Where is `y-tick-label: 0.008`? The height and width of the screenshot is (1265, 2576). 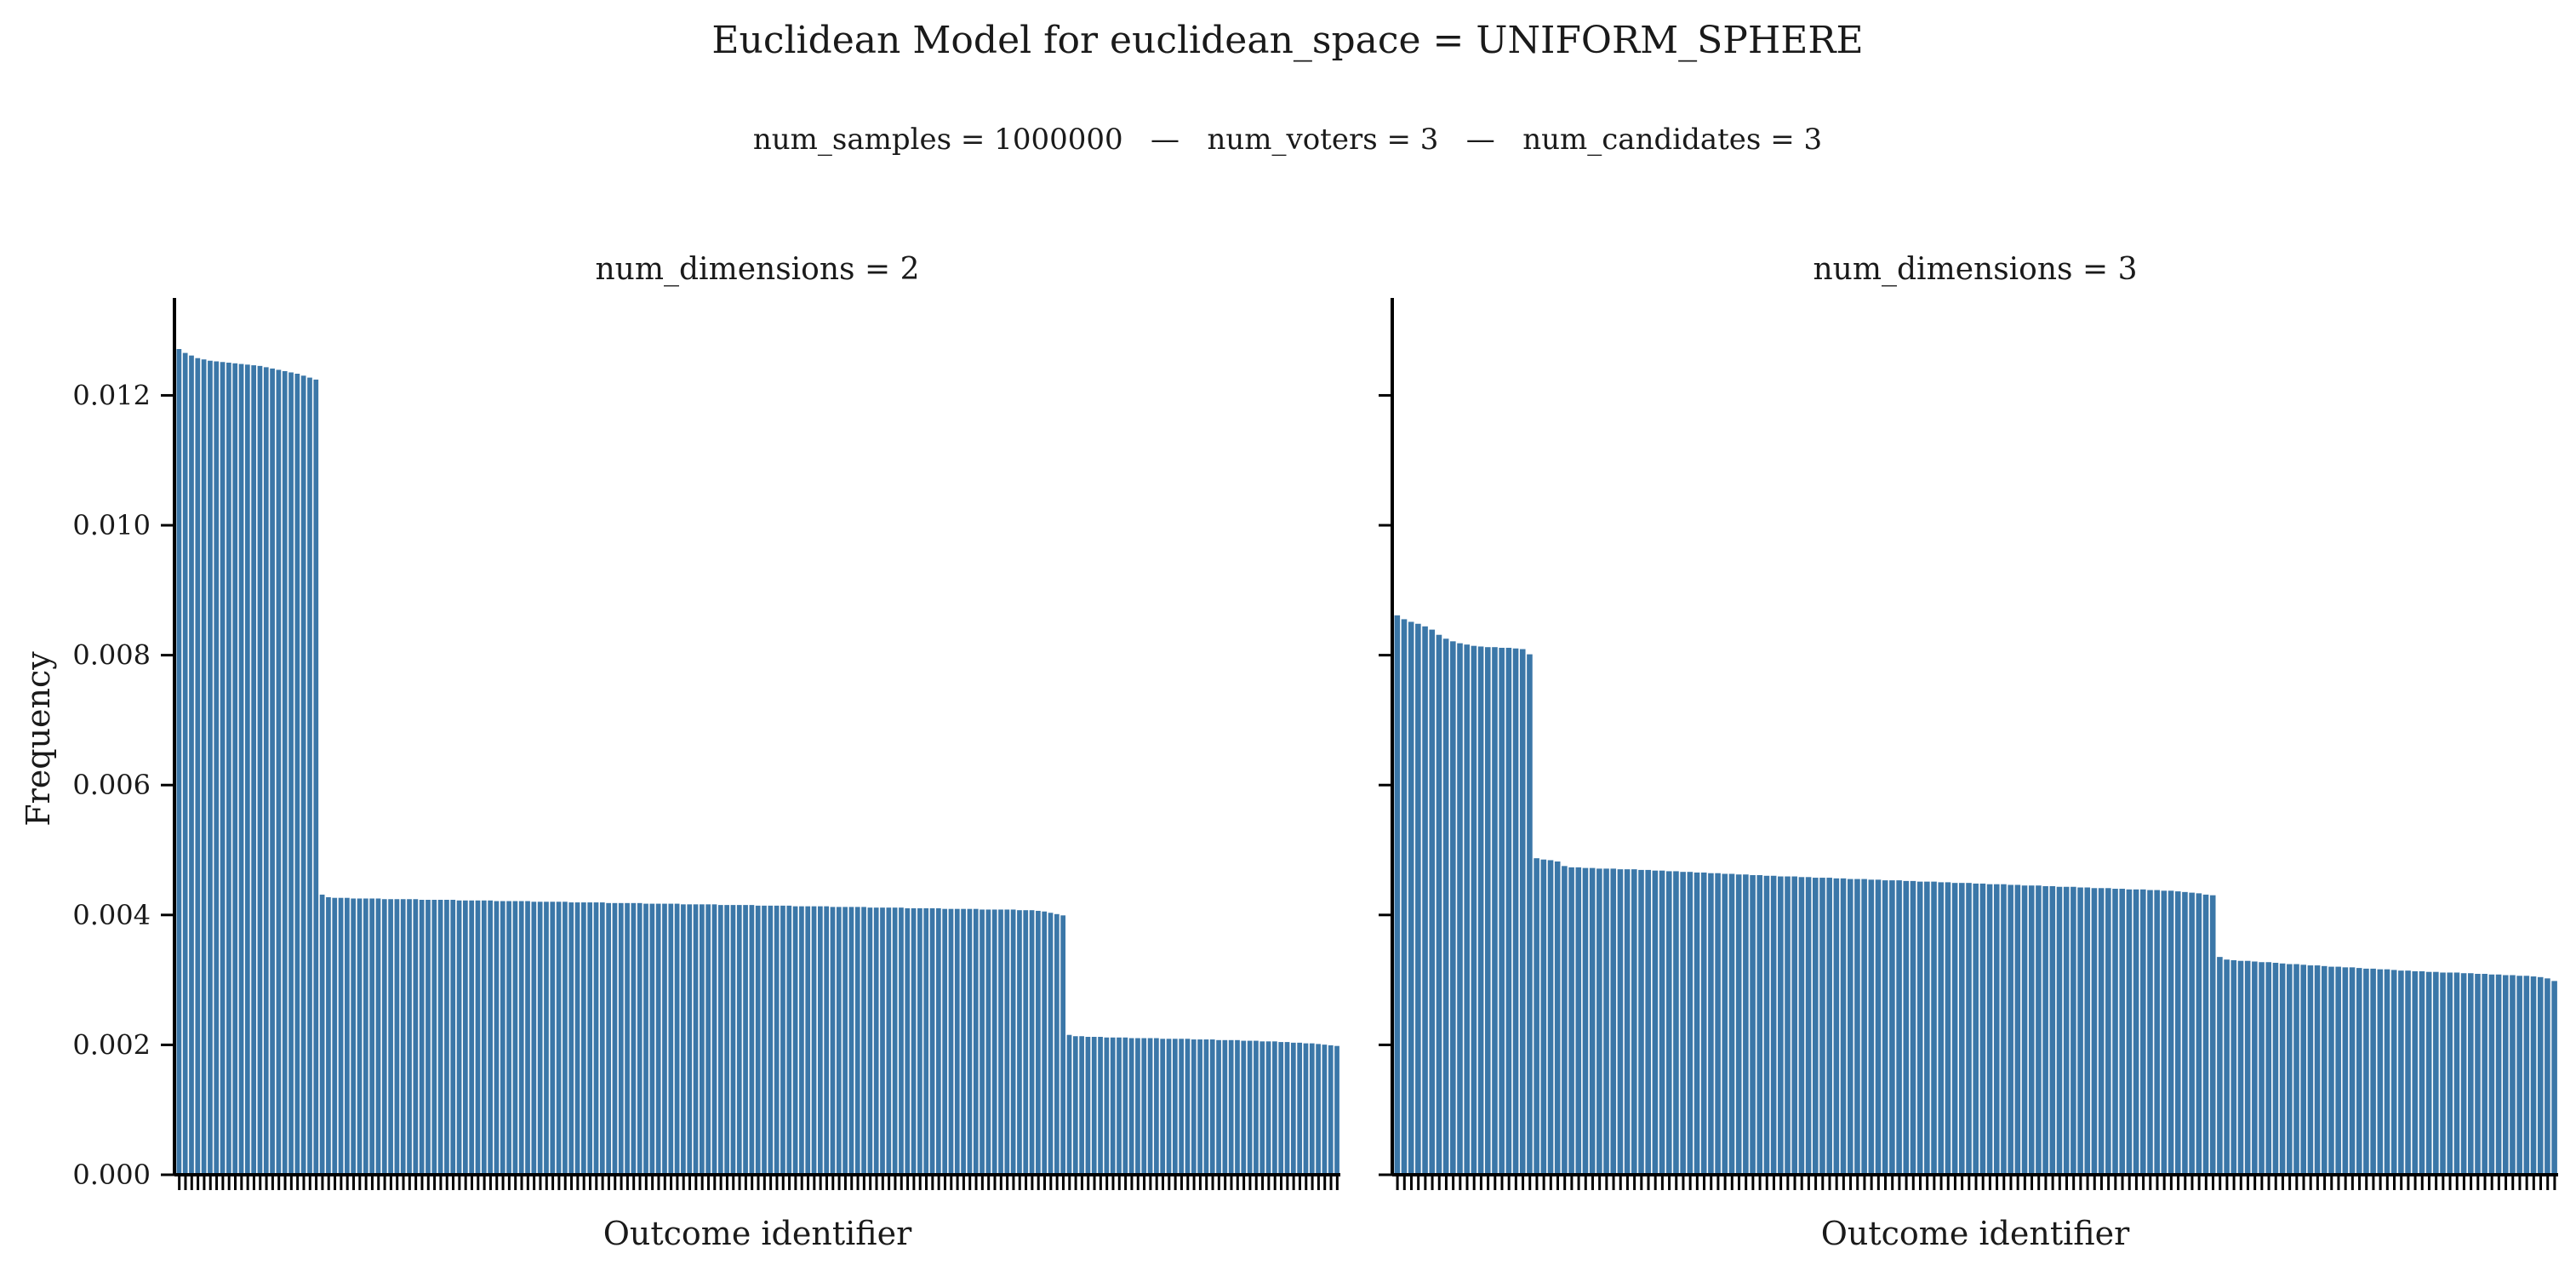
y-tick-label: 0.008 is located at coordinates (111, 656).